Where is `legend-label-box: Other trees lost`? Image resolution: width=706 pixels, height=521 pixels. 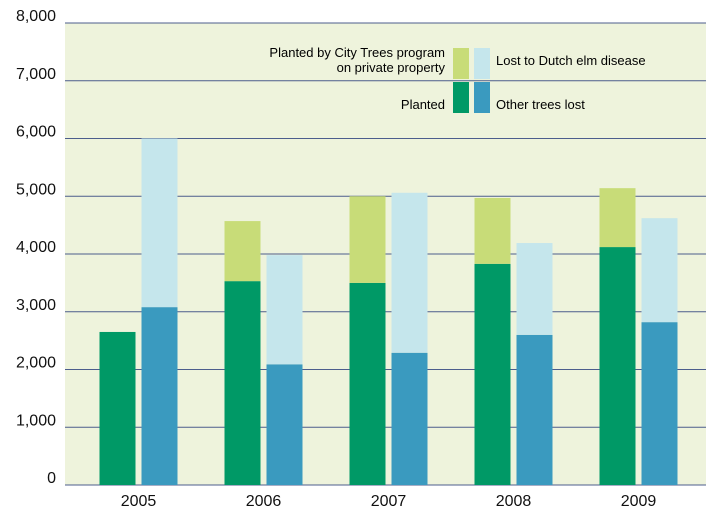
legend-label-box: Other trees lost is located at coordinates (596, 104).